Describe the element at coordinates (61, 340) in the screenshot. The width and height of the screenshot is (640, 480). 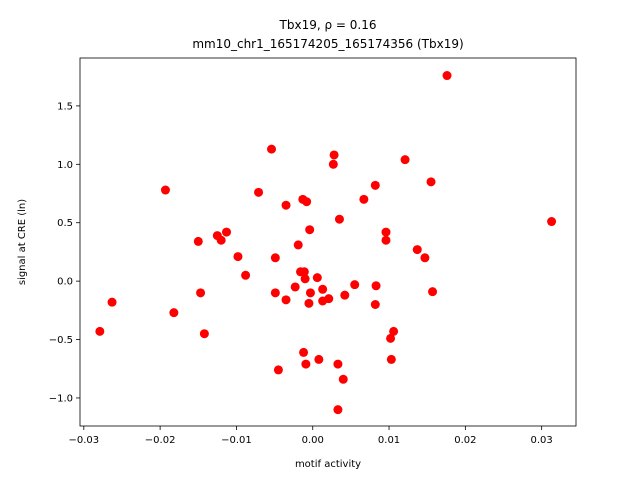
I see `y-tick-label: −0.5` at that location.